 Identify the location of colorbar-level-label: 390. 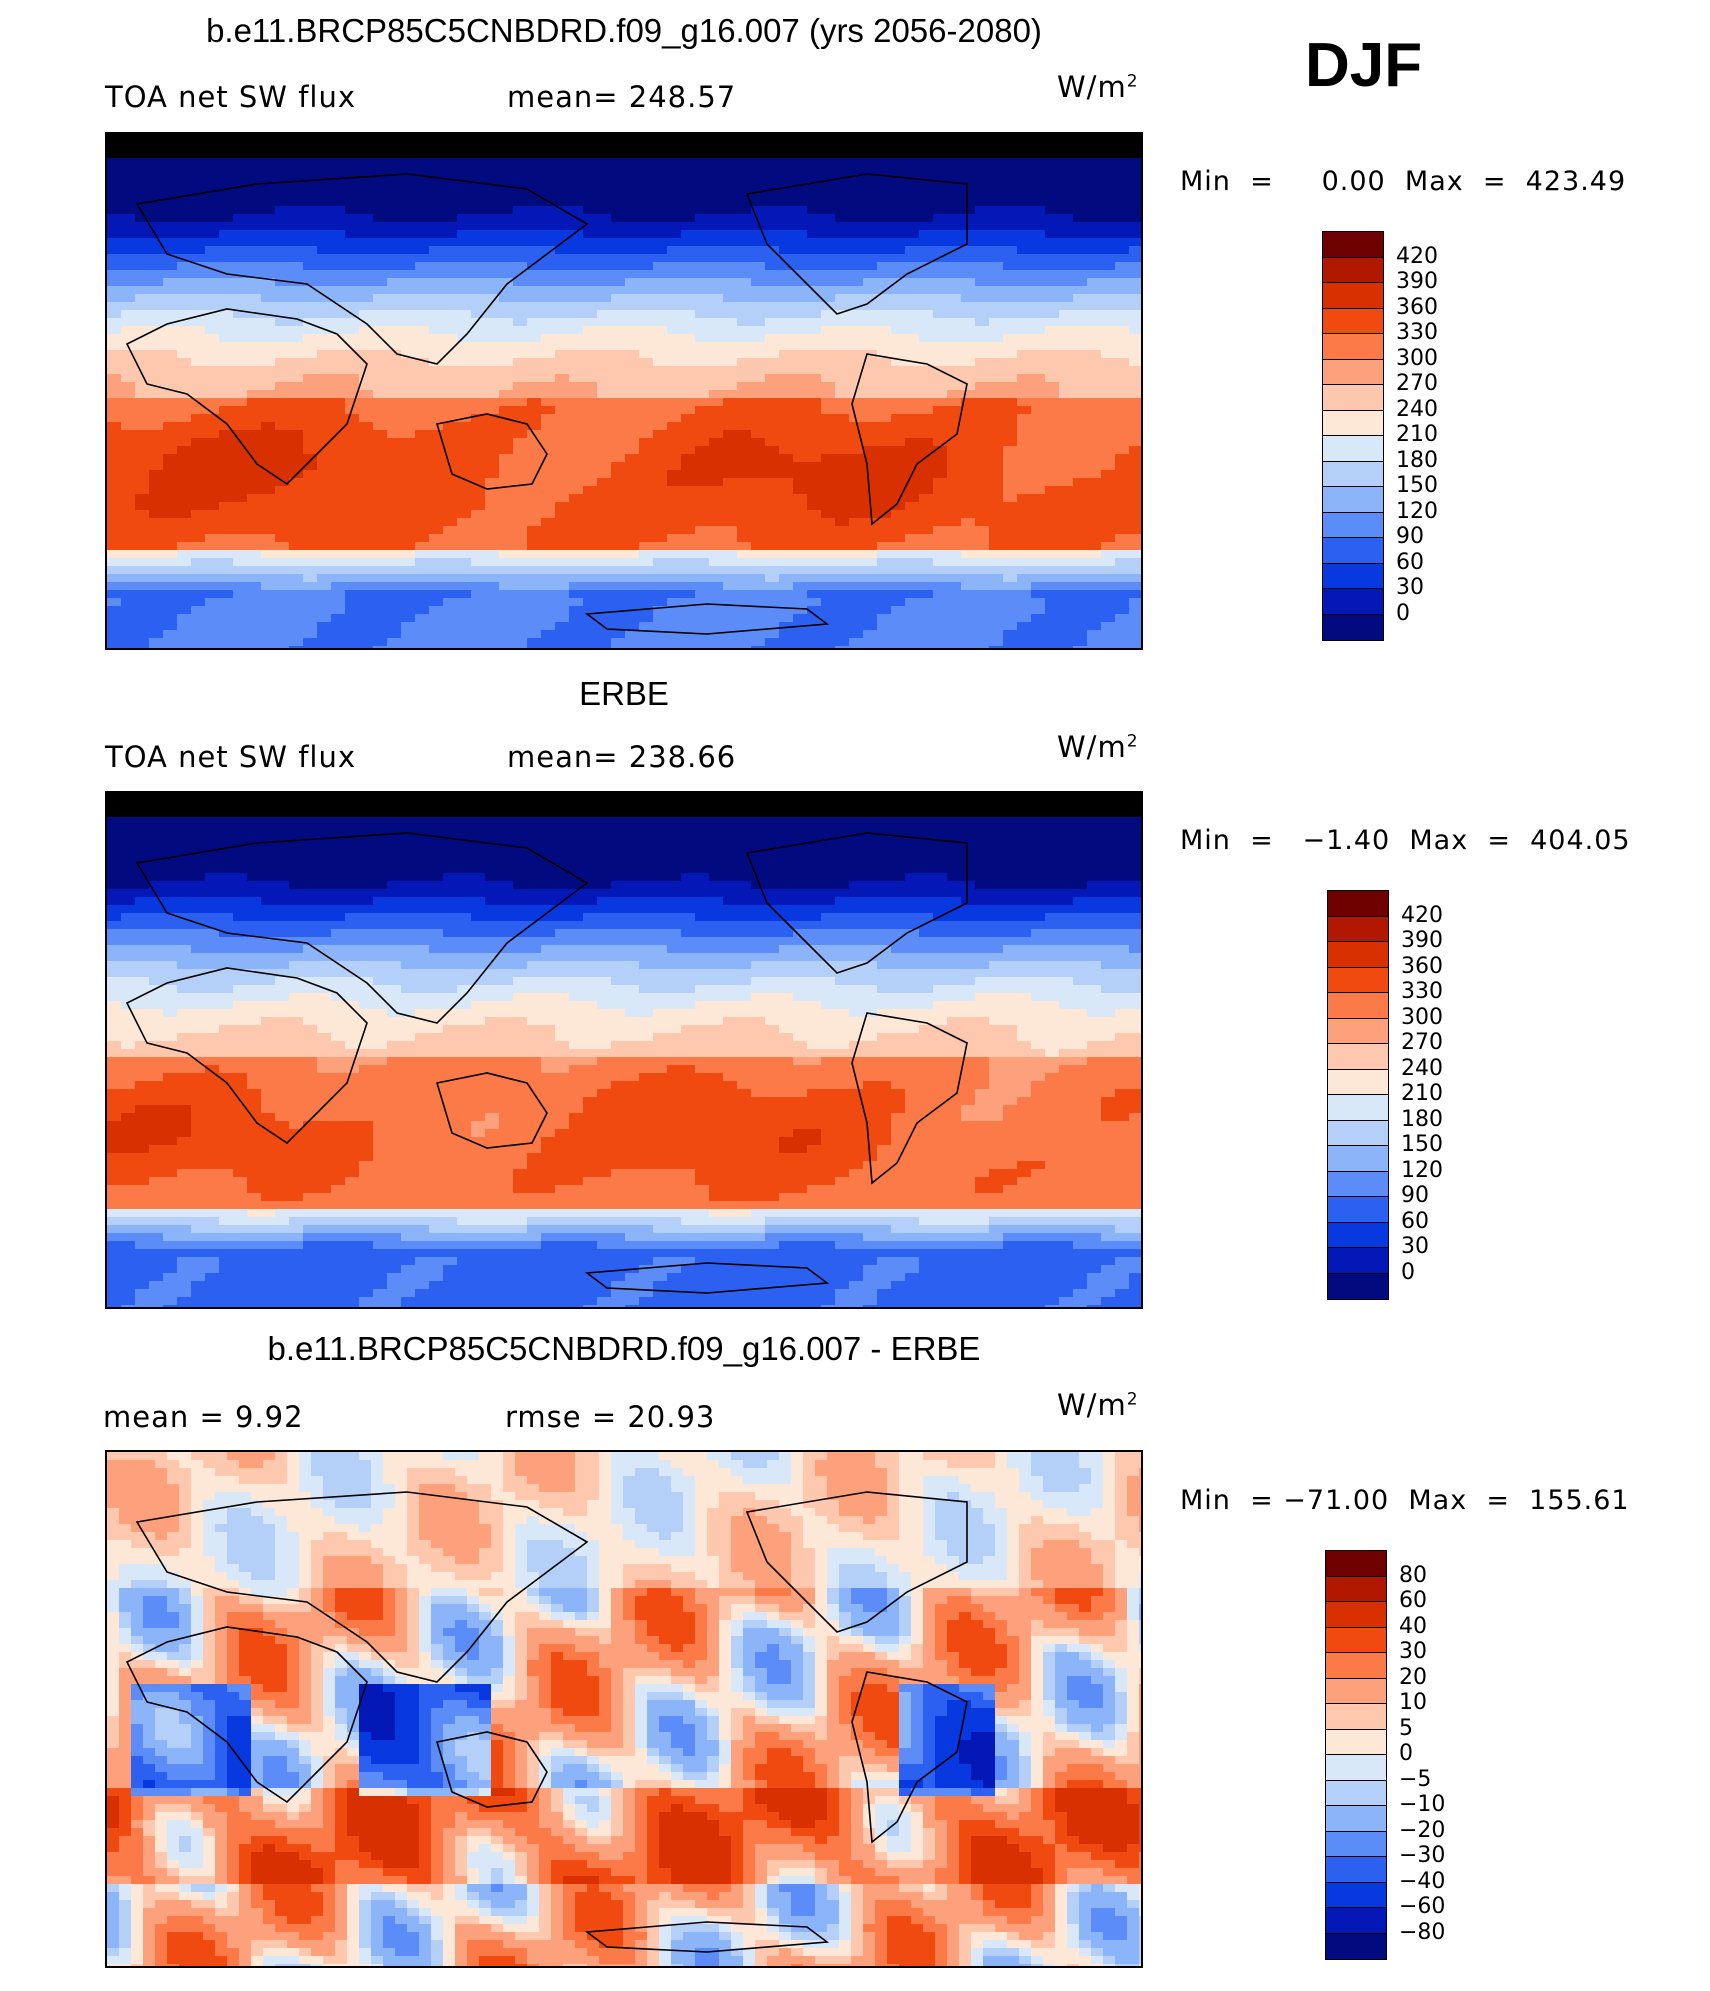
(1417, 281).